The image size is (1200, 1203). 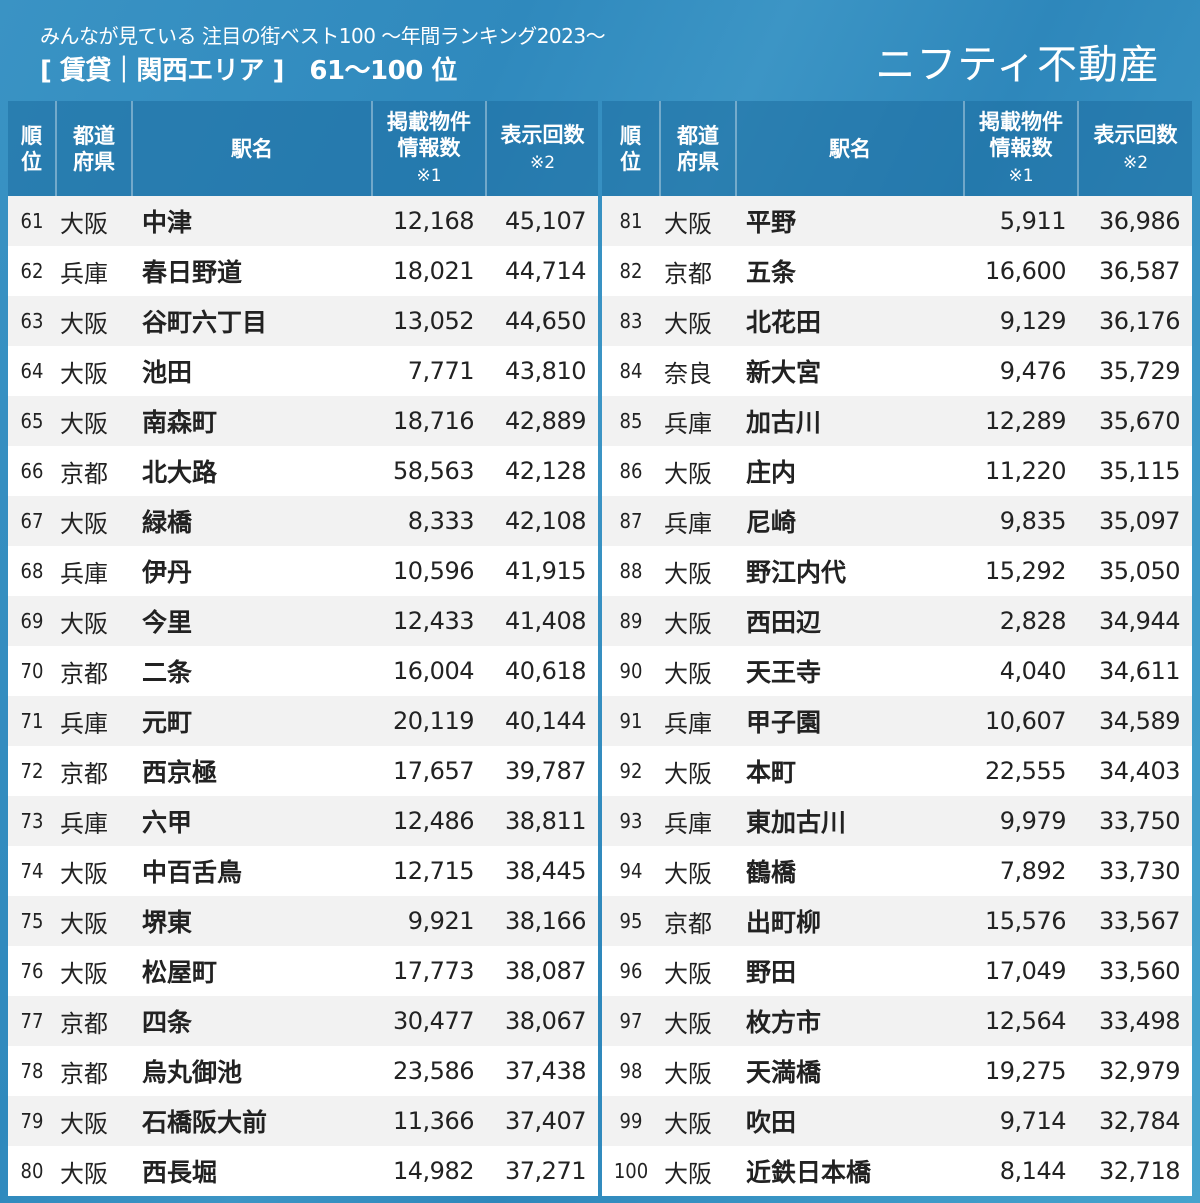 I want to click on col-prefecture: 都道 府県, so click(x=94, y=148).